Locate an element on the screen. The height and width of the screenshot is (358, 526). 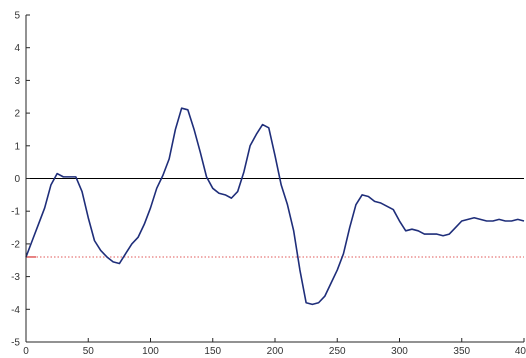
y-tick-label: 3 is located at coordinates (17, 81).